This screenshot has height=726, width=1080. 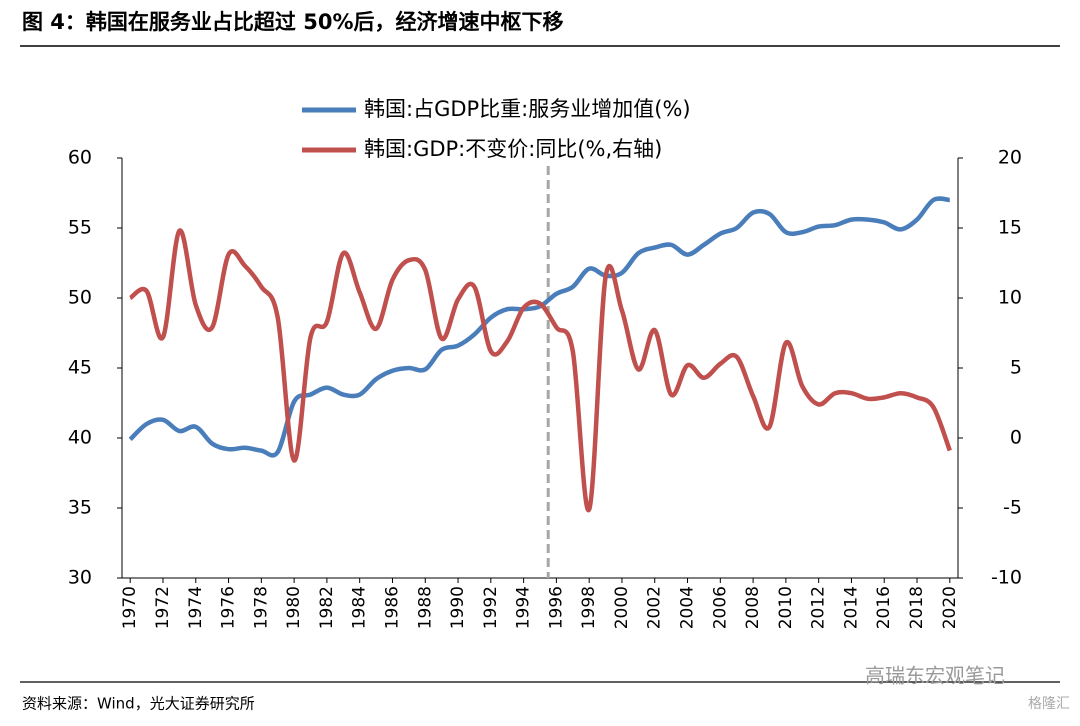 What do you see at coordinates (360, 607) in the screenshot?
I see `x-tick-label: 1984` at bounding box center [360, 607].